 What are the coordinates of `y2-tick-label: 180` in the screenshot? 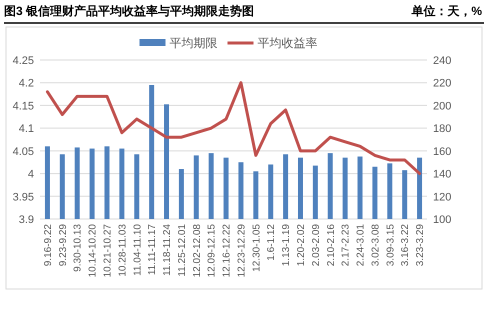 It's located at (442, 129).